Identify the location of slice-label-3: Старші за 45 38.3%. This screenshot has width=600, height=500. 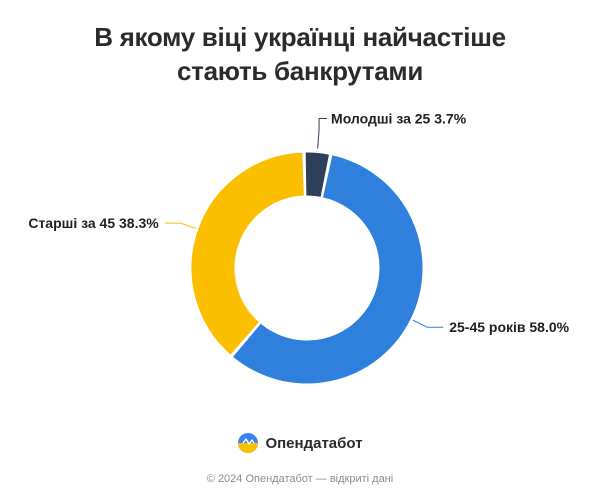
(93, 223).